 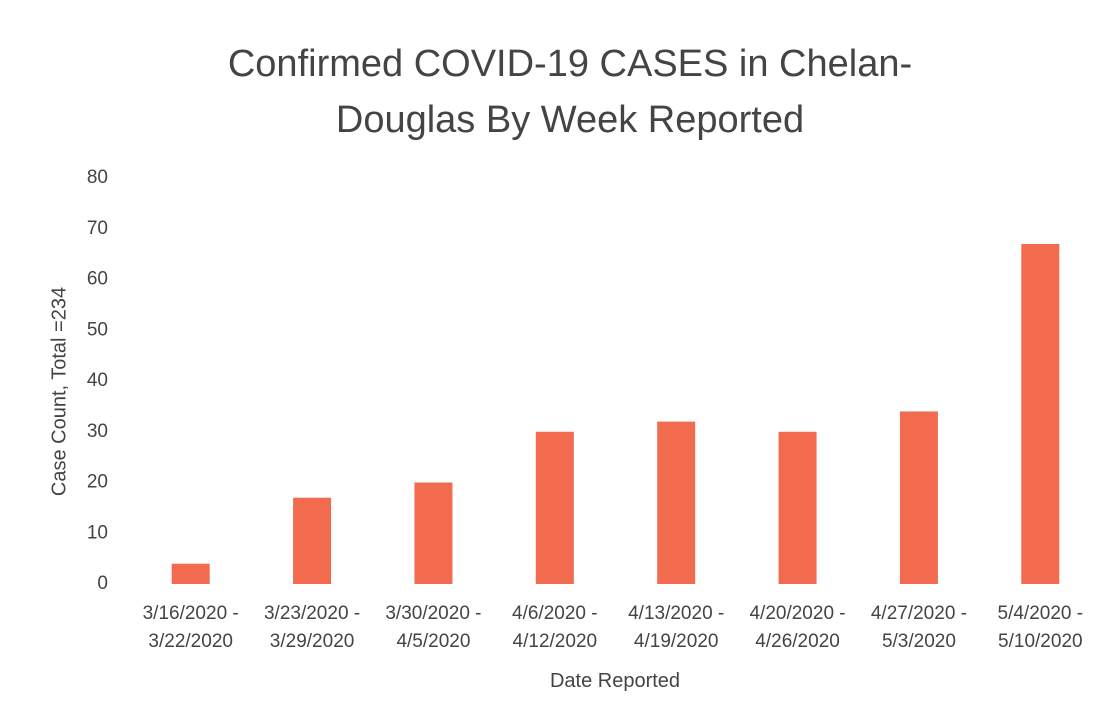 What do you see at coordinates (97, 279) in the screenshot?
I see `y-tick-label: 60` at bounding box center [97, 279].